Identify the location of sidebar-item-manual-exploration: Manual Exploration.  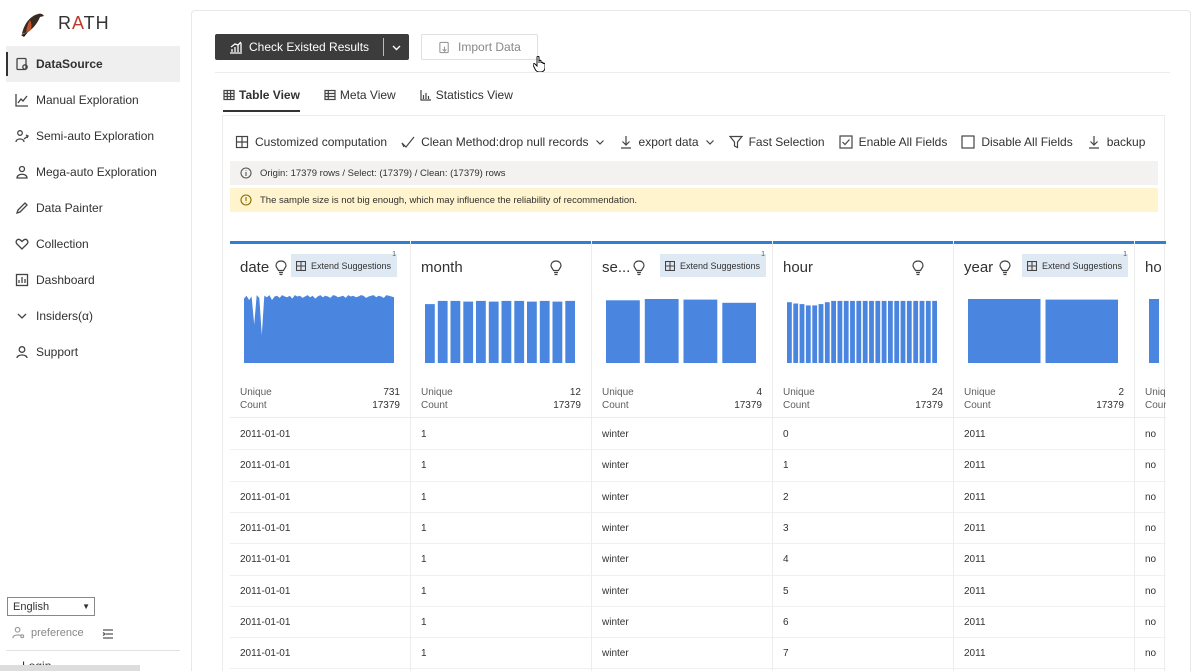
(93, 100).